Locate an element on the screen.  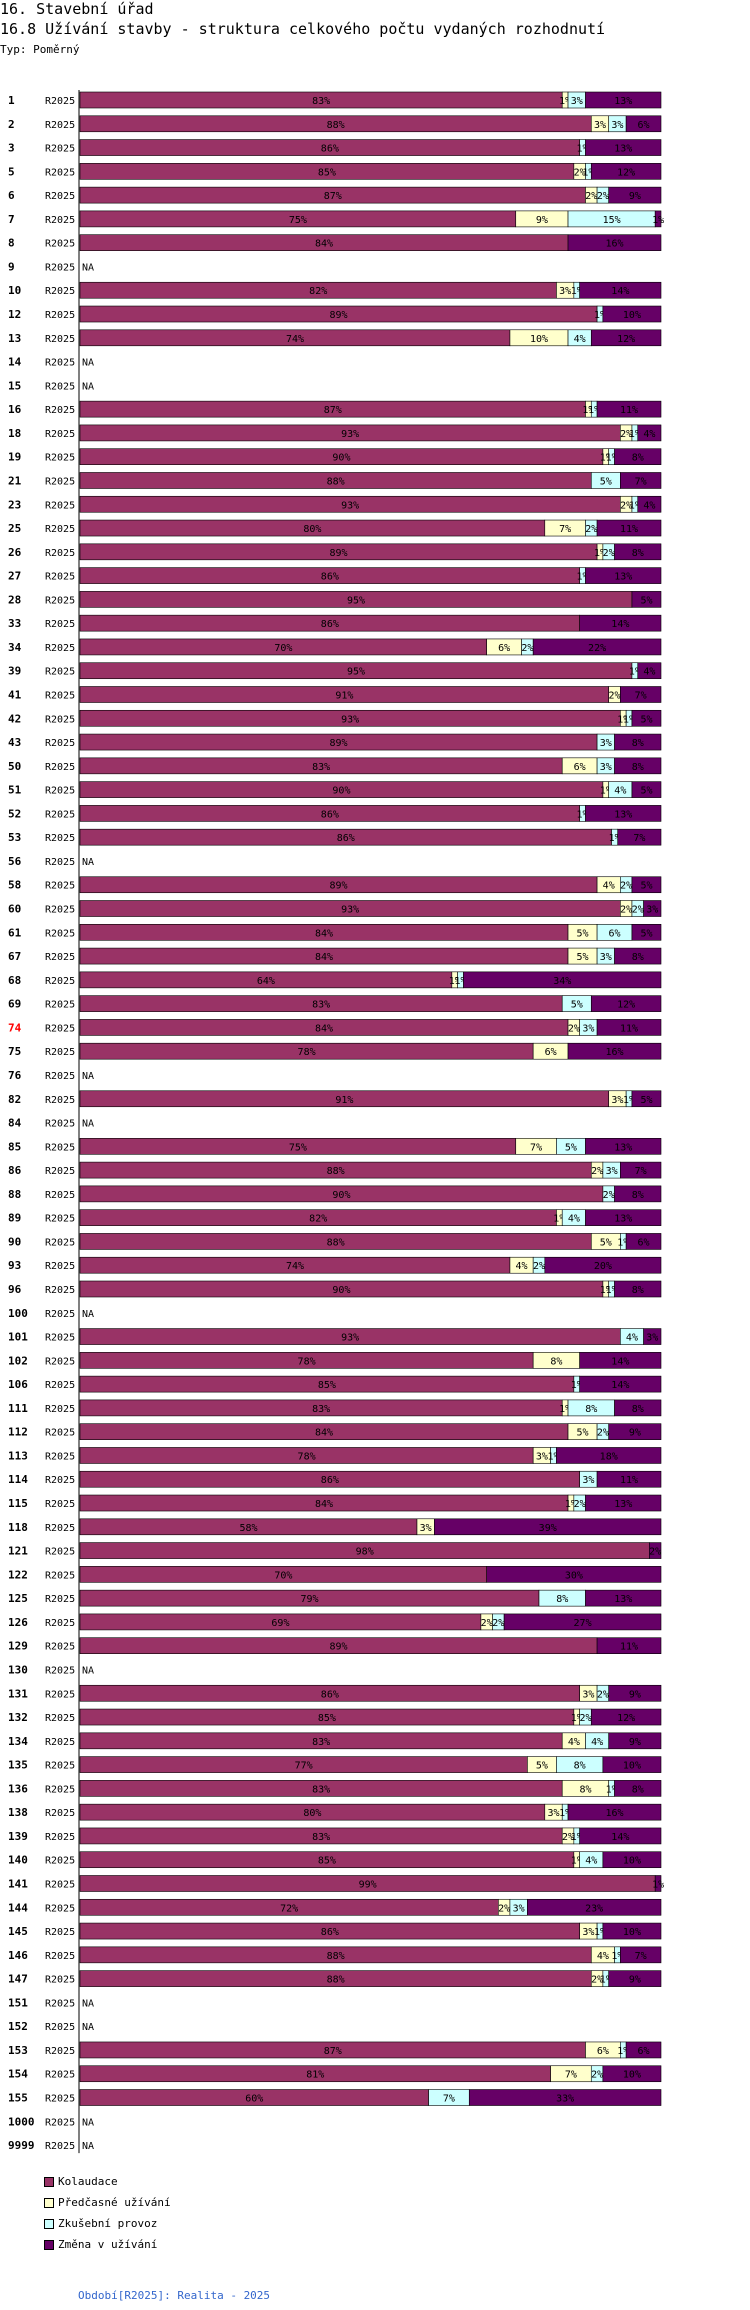
data-label: 11% is located at coordinates (629, 529).